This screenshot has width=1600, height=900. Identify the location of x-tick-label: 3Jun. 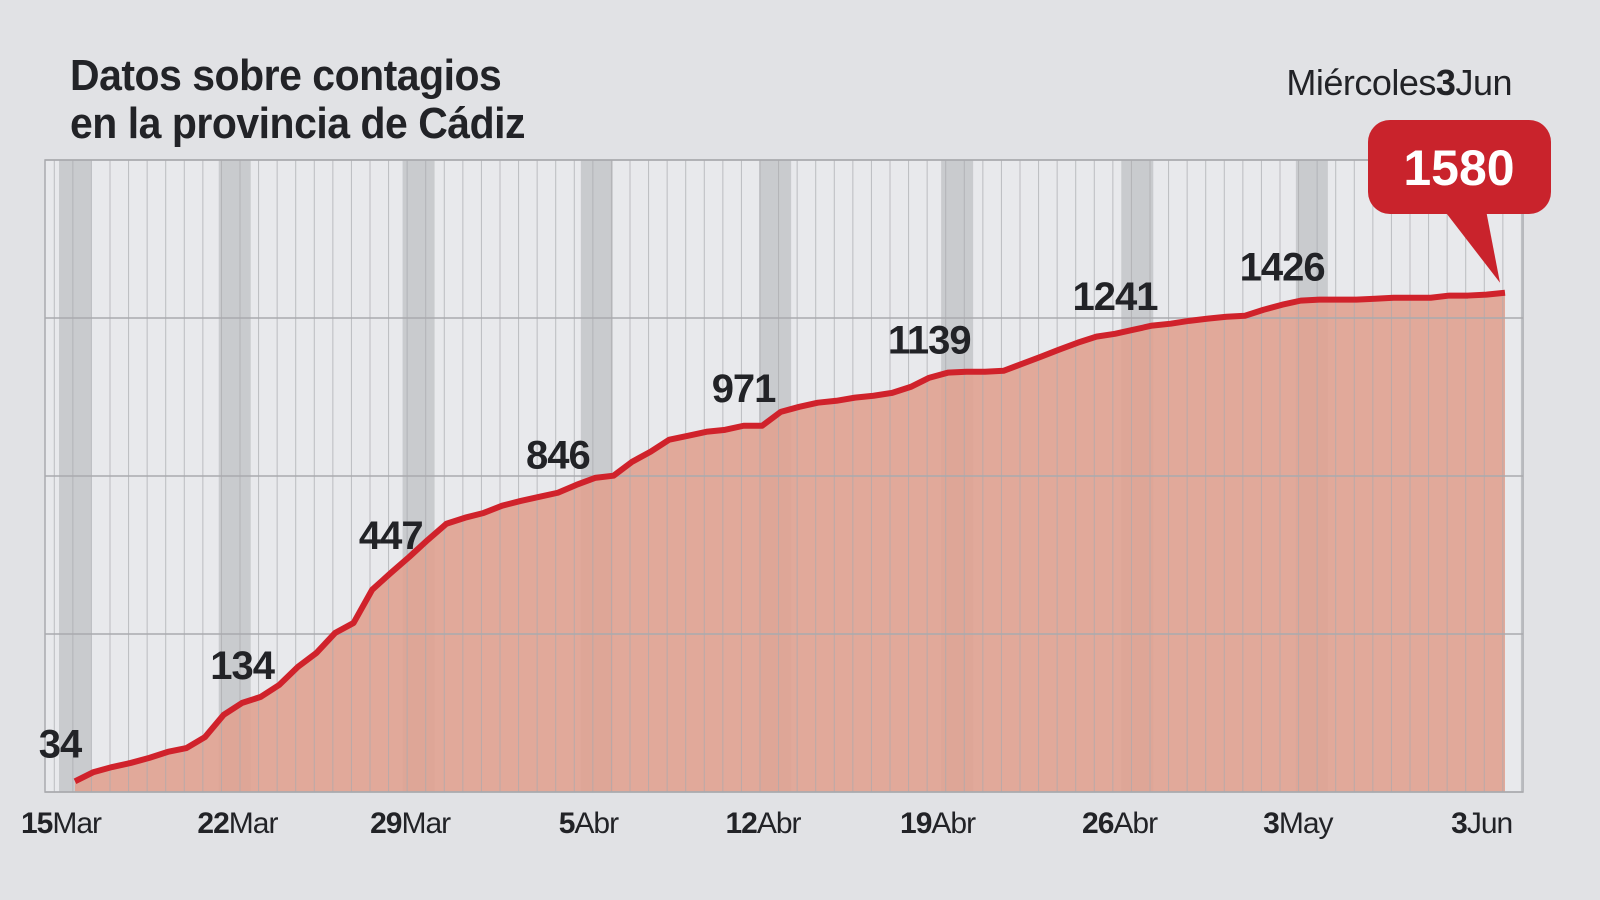
(1481, 823).